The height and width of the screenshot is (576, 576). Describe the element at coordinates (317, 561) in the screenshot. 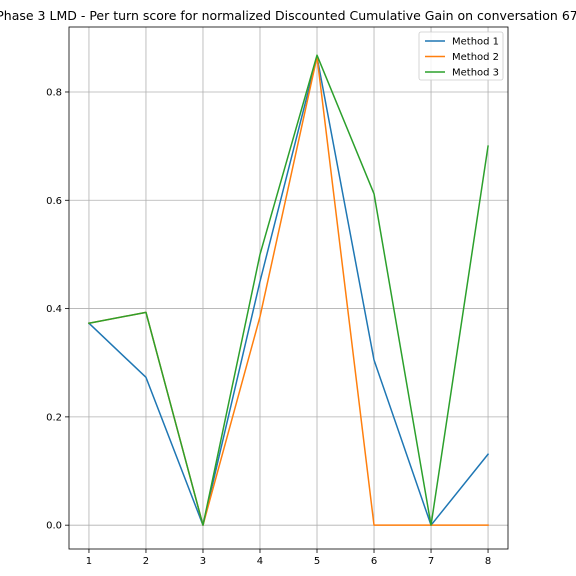

I see `x-tick-label: 5` at that location.